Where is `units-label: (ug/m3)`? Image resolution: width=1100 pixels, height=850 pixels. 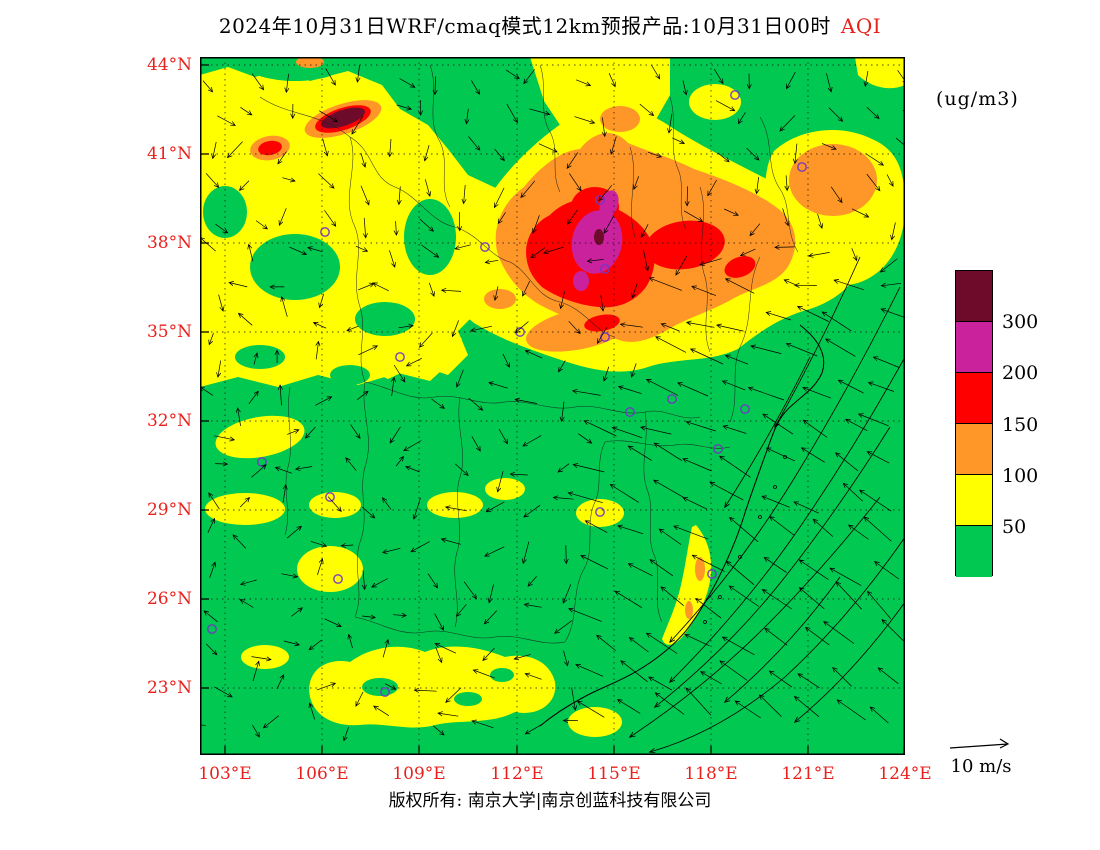
units-label: (ug/m3) is located at coordinates (977, 99).